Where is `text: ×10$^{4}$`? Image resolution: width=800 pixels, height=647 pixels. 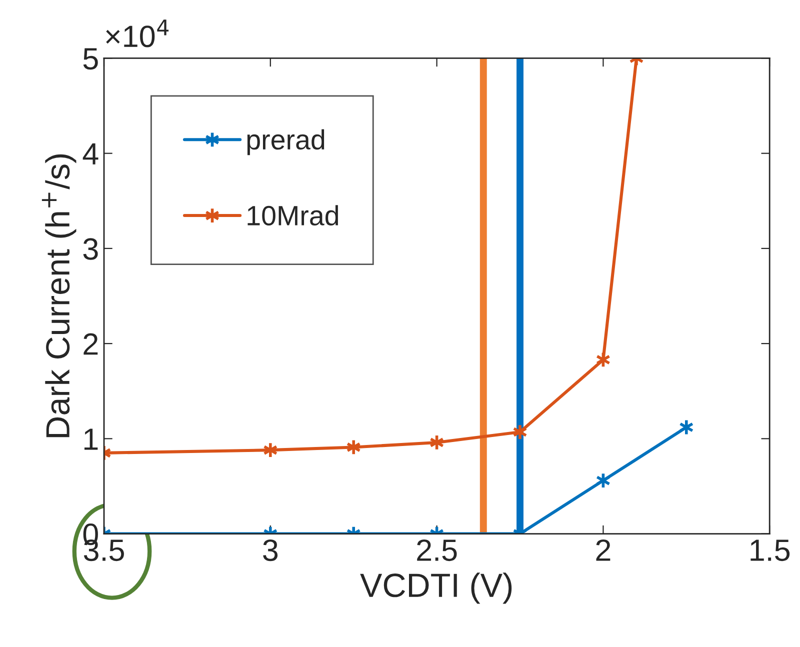
text: ×10$^{4}$ is located at coordinates (137, 34).